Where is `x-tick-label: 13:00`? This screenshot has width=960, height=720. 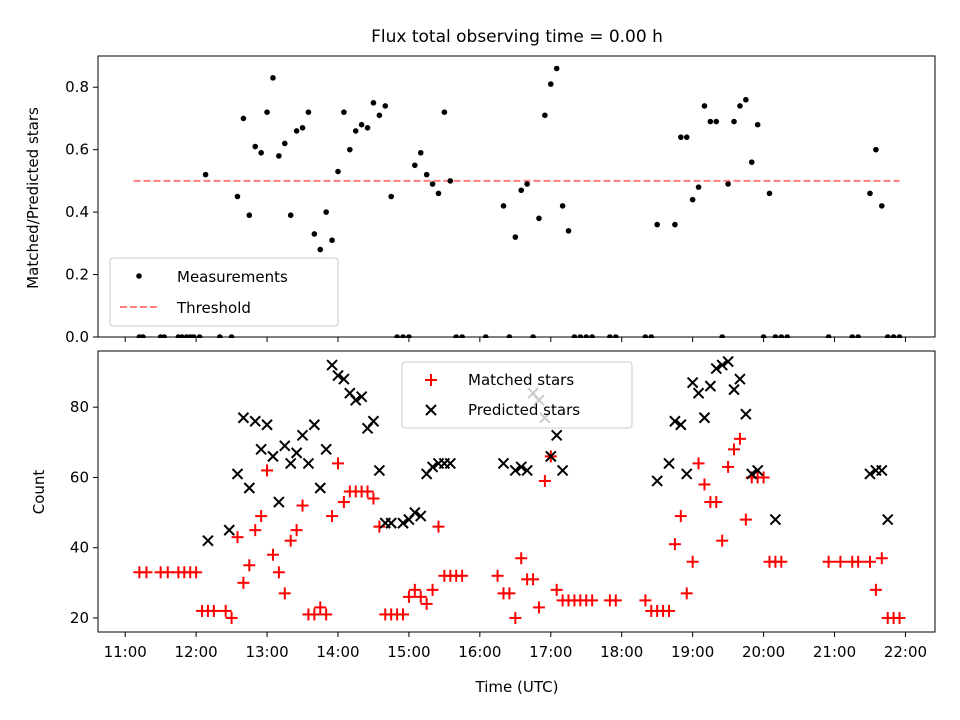
x-tick-label: 13:00 is located at coordinates (266, 652).